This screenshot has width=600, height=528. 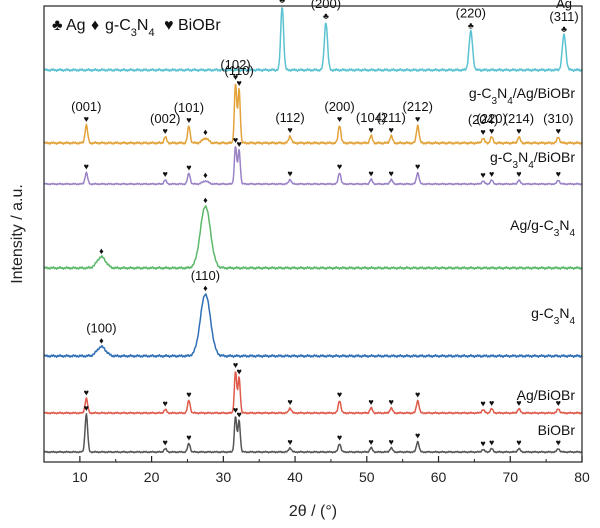 I want to click on x-tick-label: 60, so click(x=439, y=477).